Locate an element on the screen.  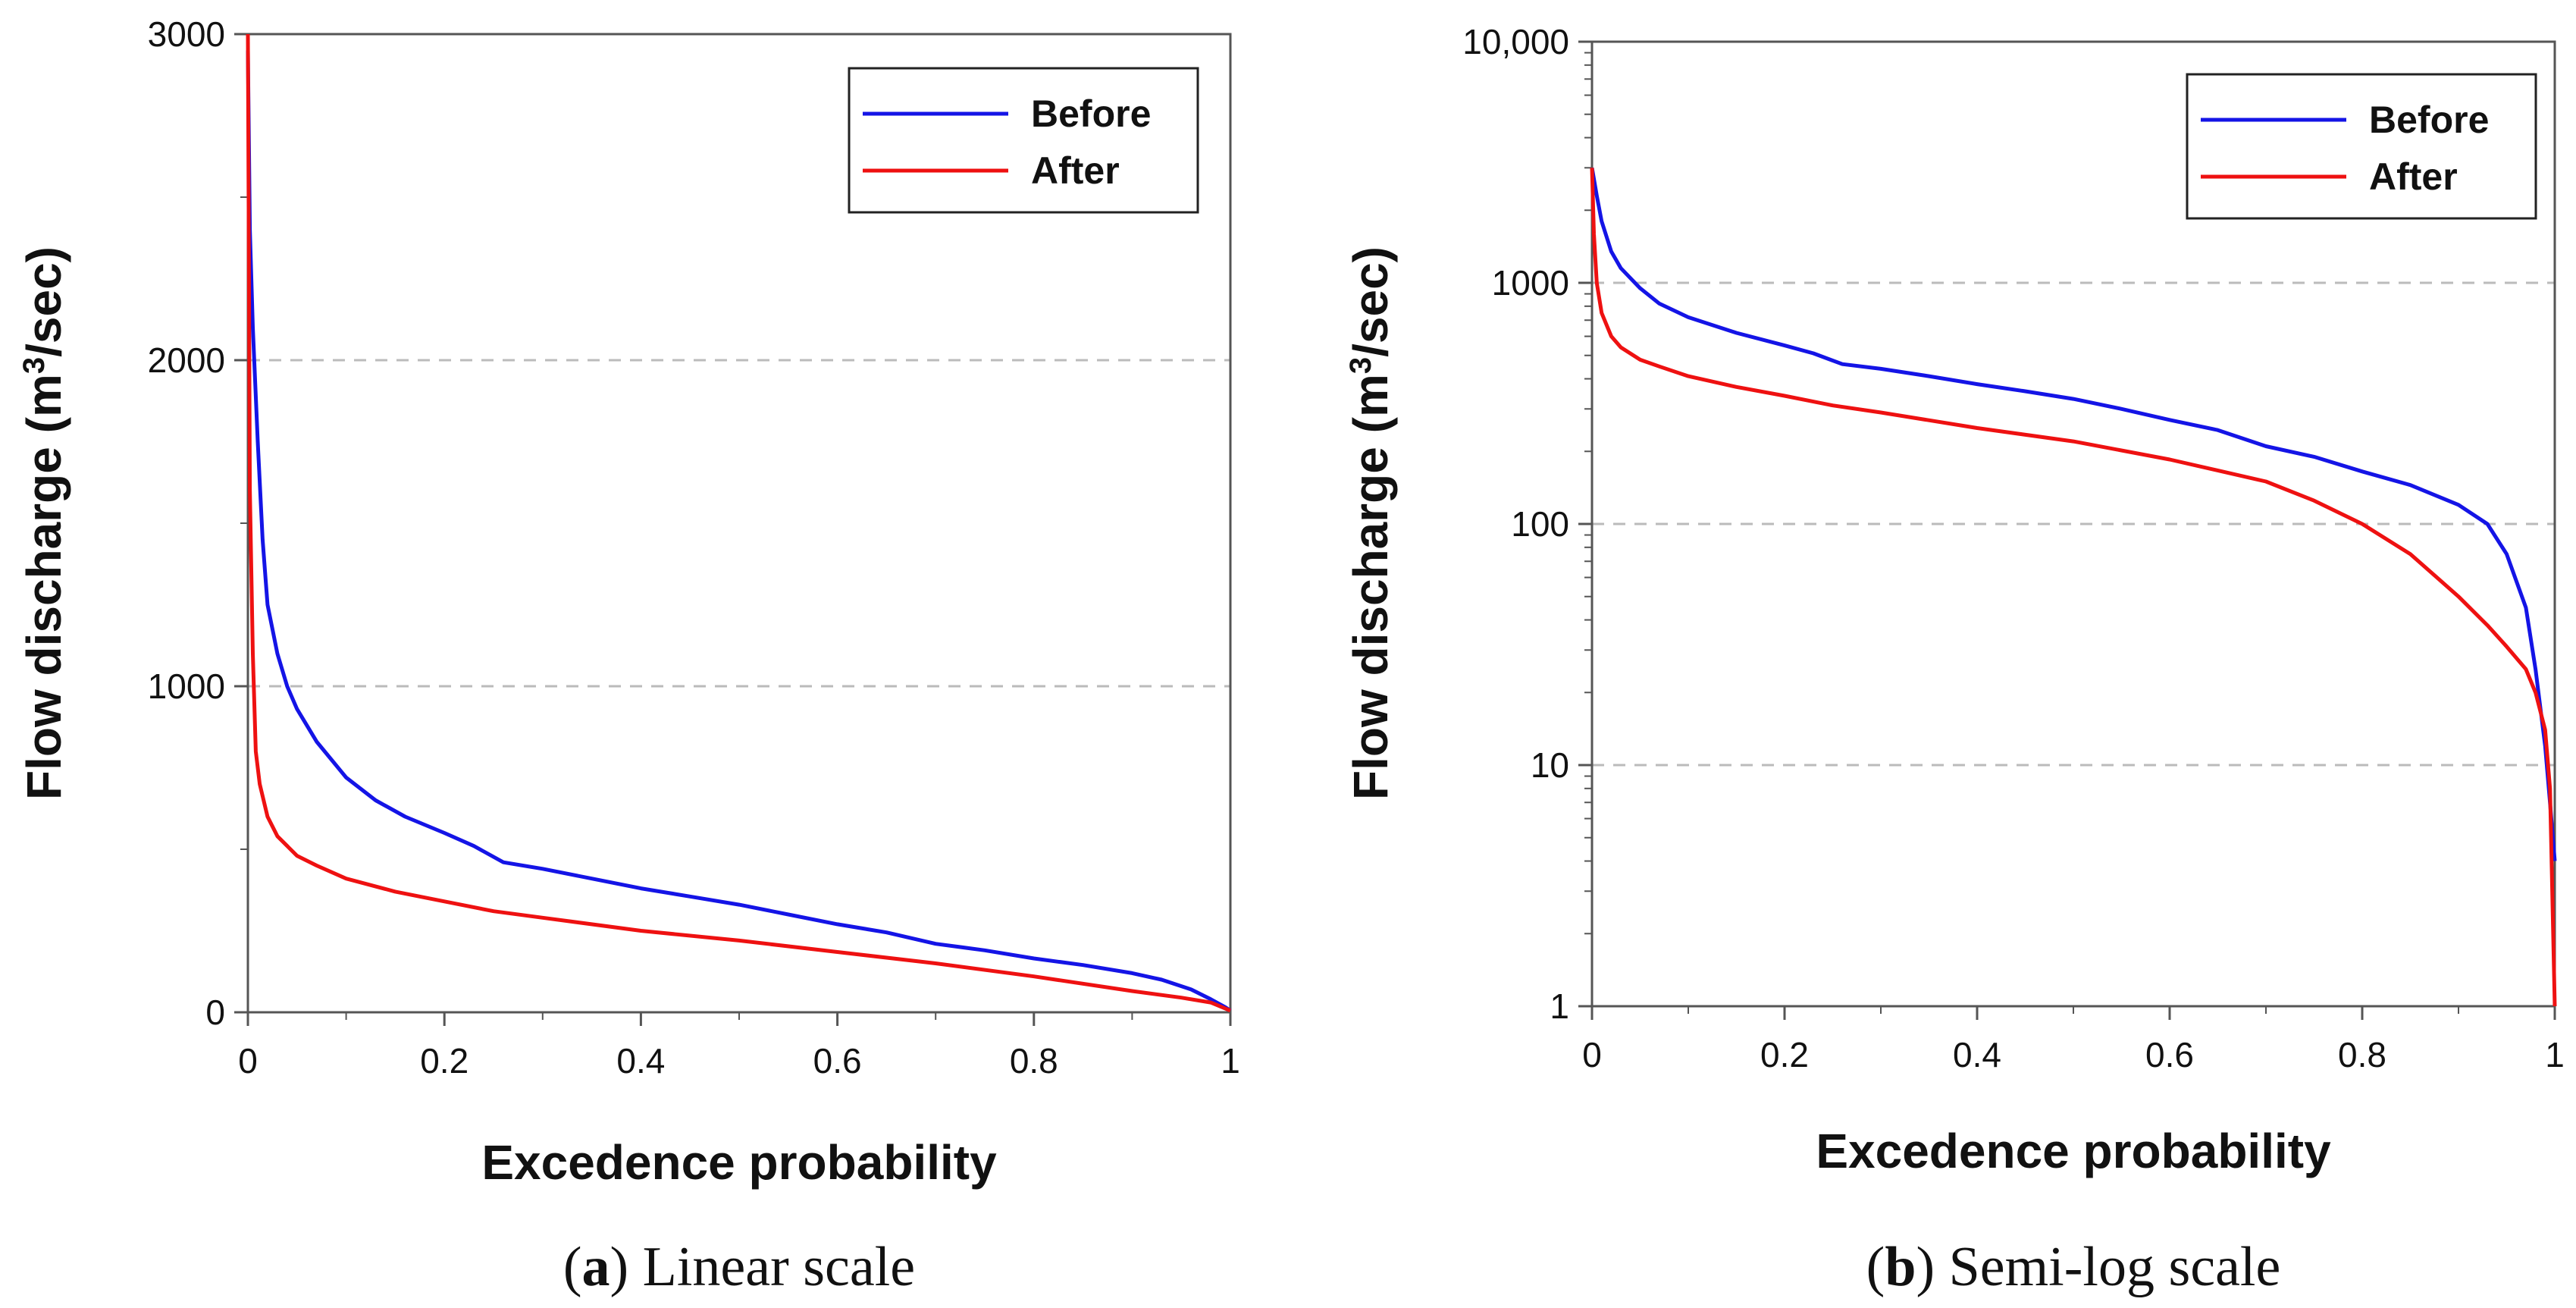
caption-a: (a) Linear scale is located at coordinates (739, 1267).